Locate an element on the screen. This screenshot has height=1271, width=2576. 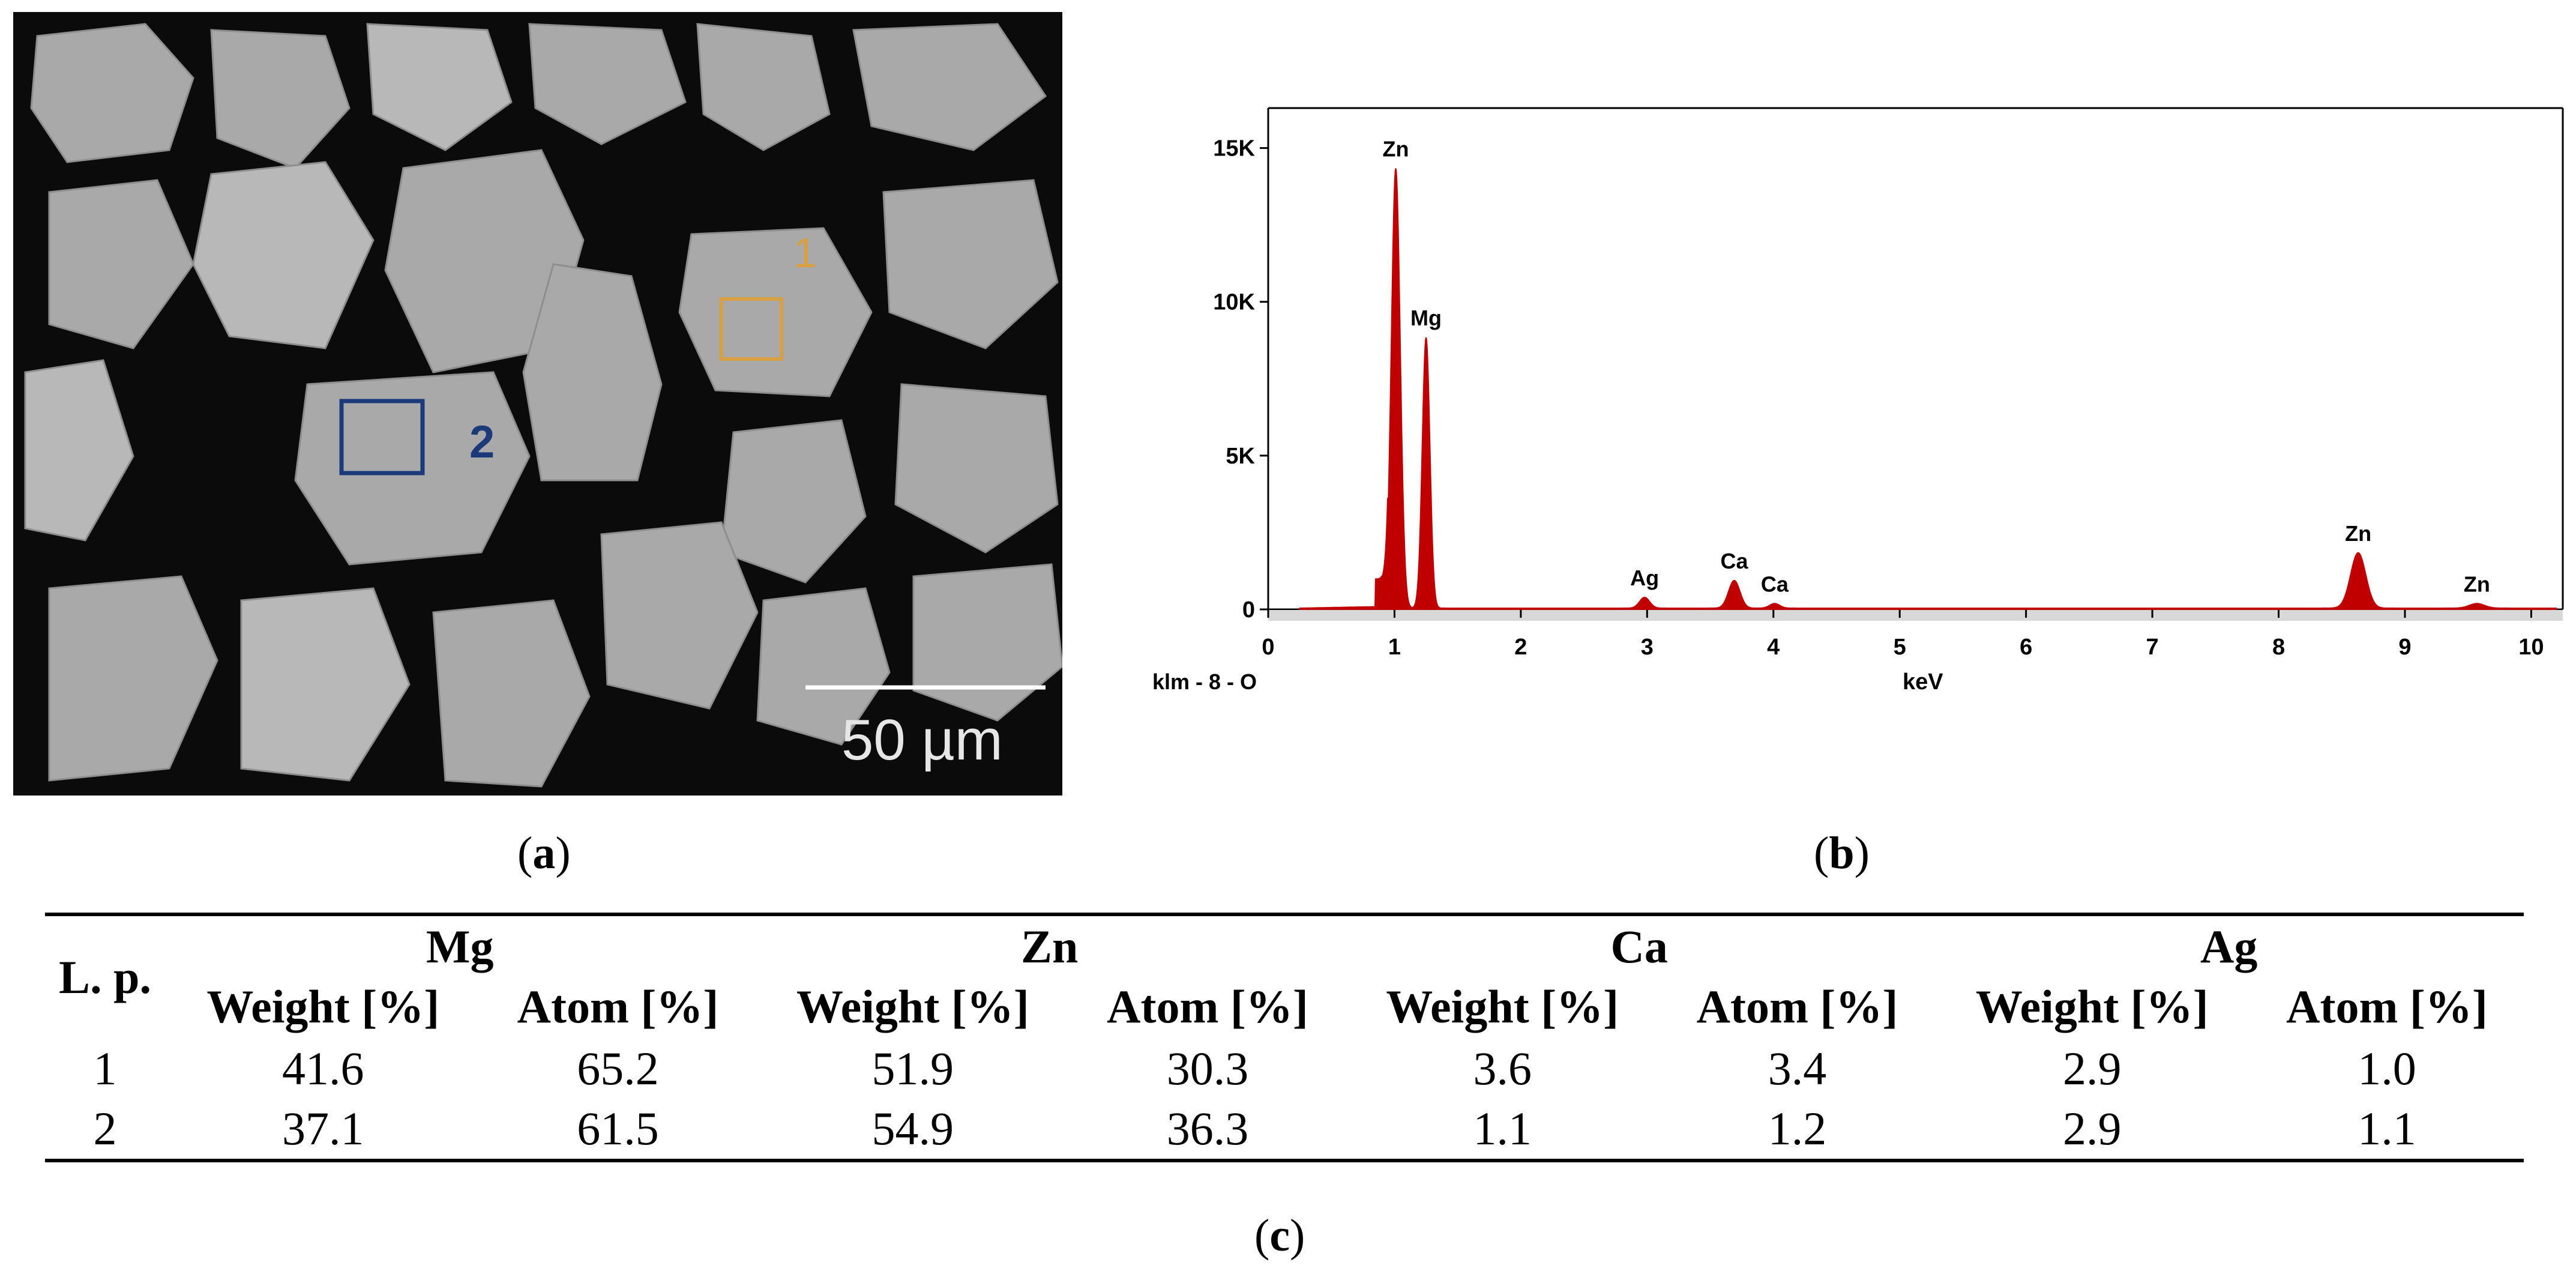
x-tick-label: 5 is located at coordinates (1900, 647).